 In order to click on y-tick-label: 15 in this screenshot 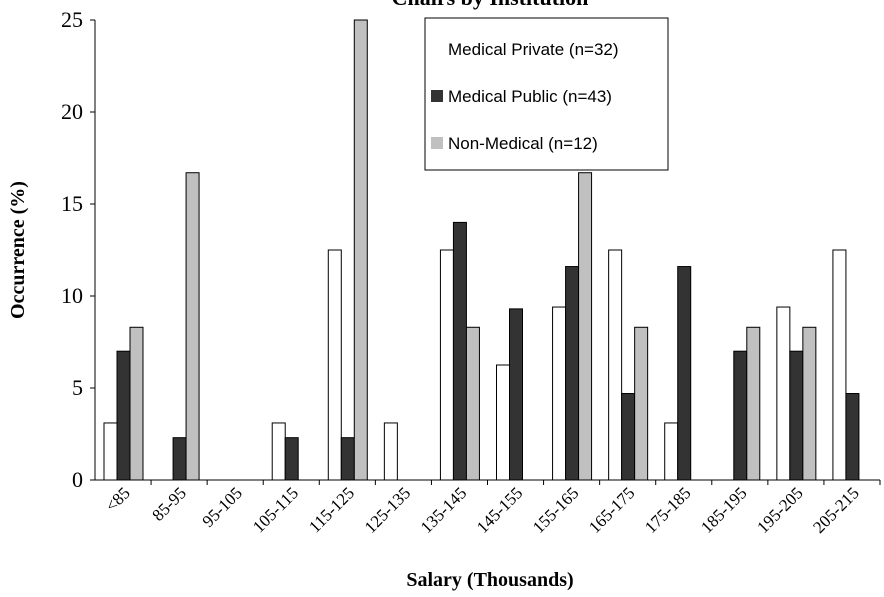, I will do `click(72, 203)`.